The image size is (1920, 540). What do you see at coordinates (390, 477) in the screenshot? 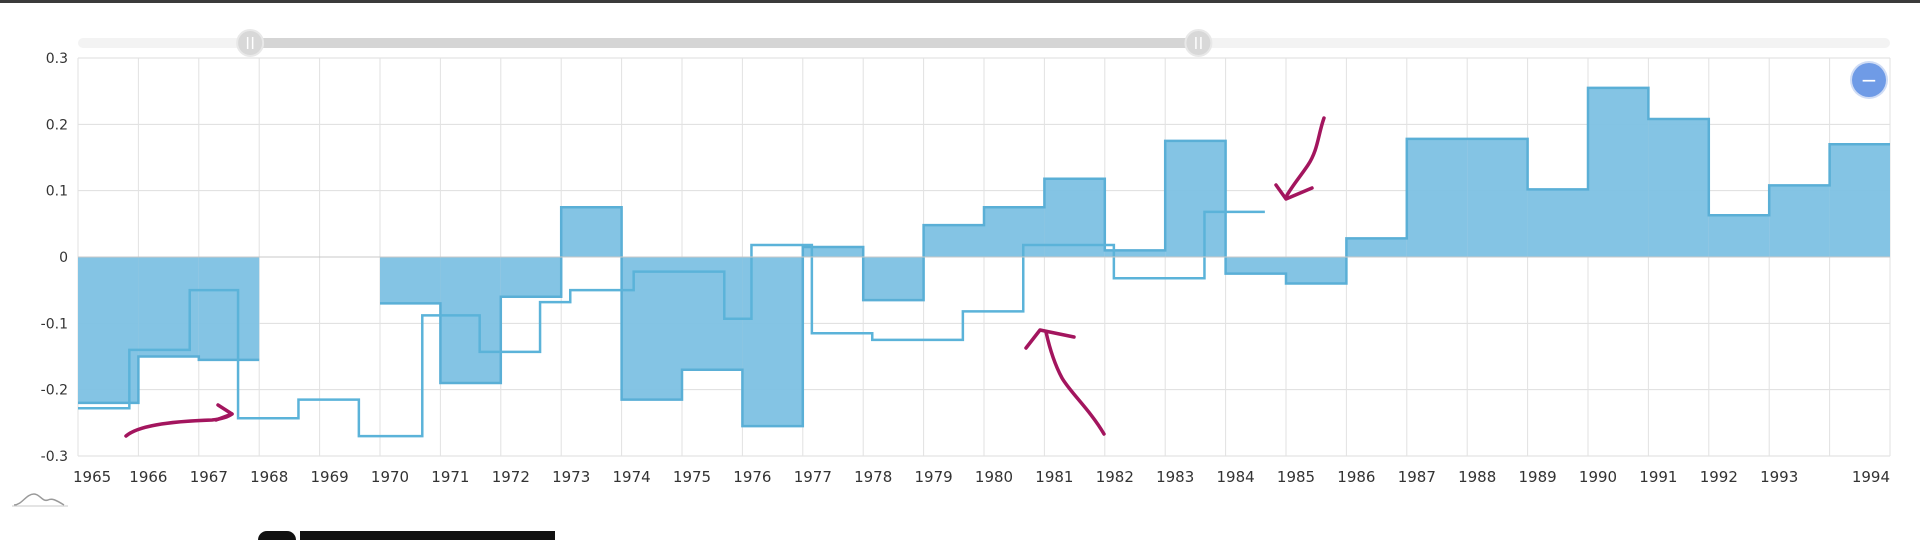
I see `x-tick-label: 1970` at bounding box center [390, 477].